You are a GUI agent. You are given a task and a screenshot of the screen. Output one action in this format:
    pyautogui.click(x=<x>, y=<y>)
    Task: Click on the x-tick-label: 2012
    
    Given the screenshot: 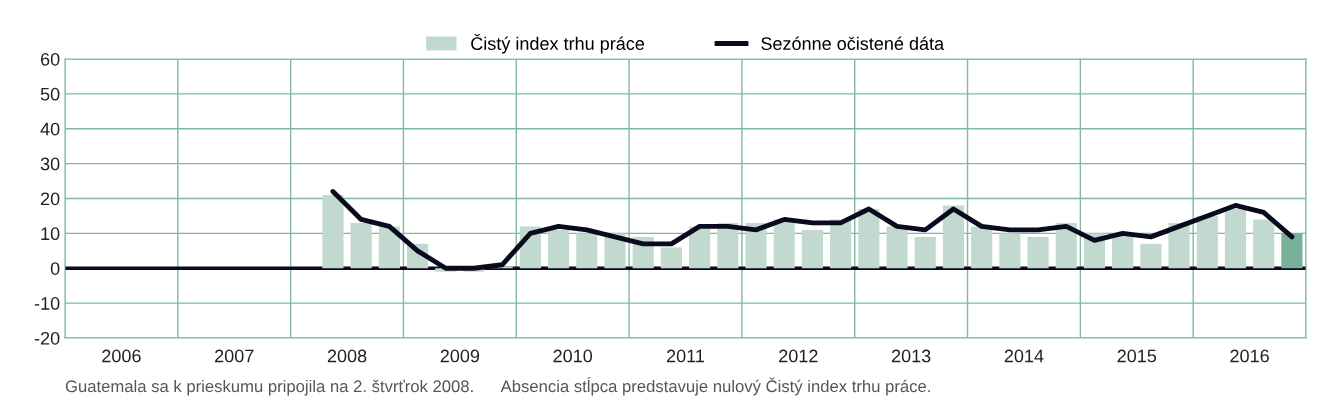 What is the action you would take?
    pyautogui.click(x=798, y=356)
    